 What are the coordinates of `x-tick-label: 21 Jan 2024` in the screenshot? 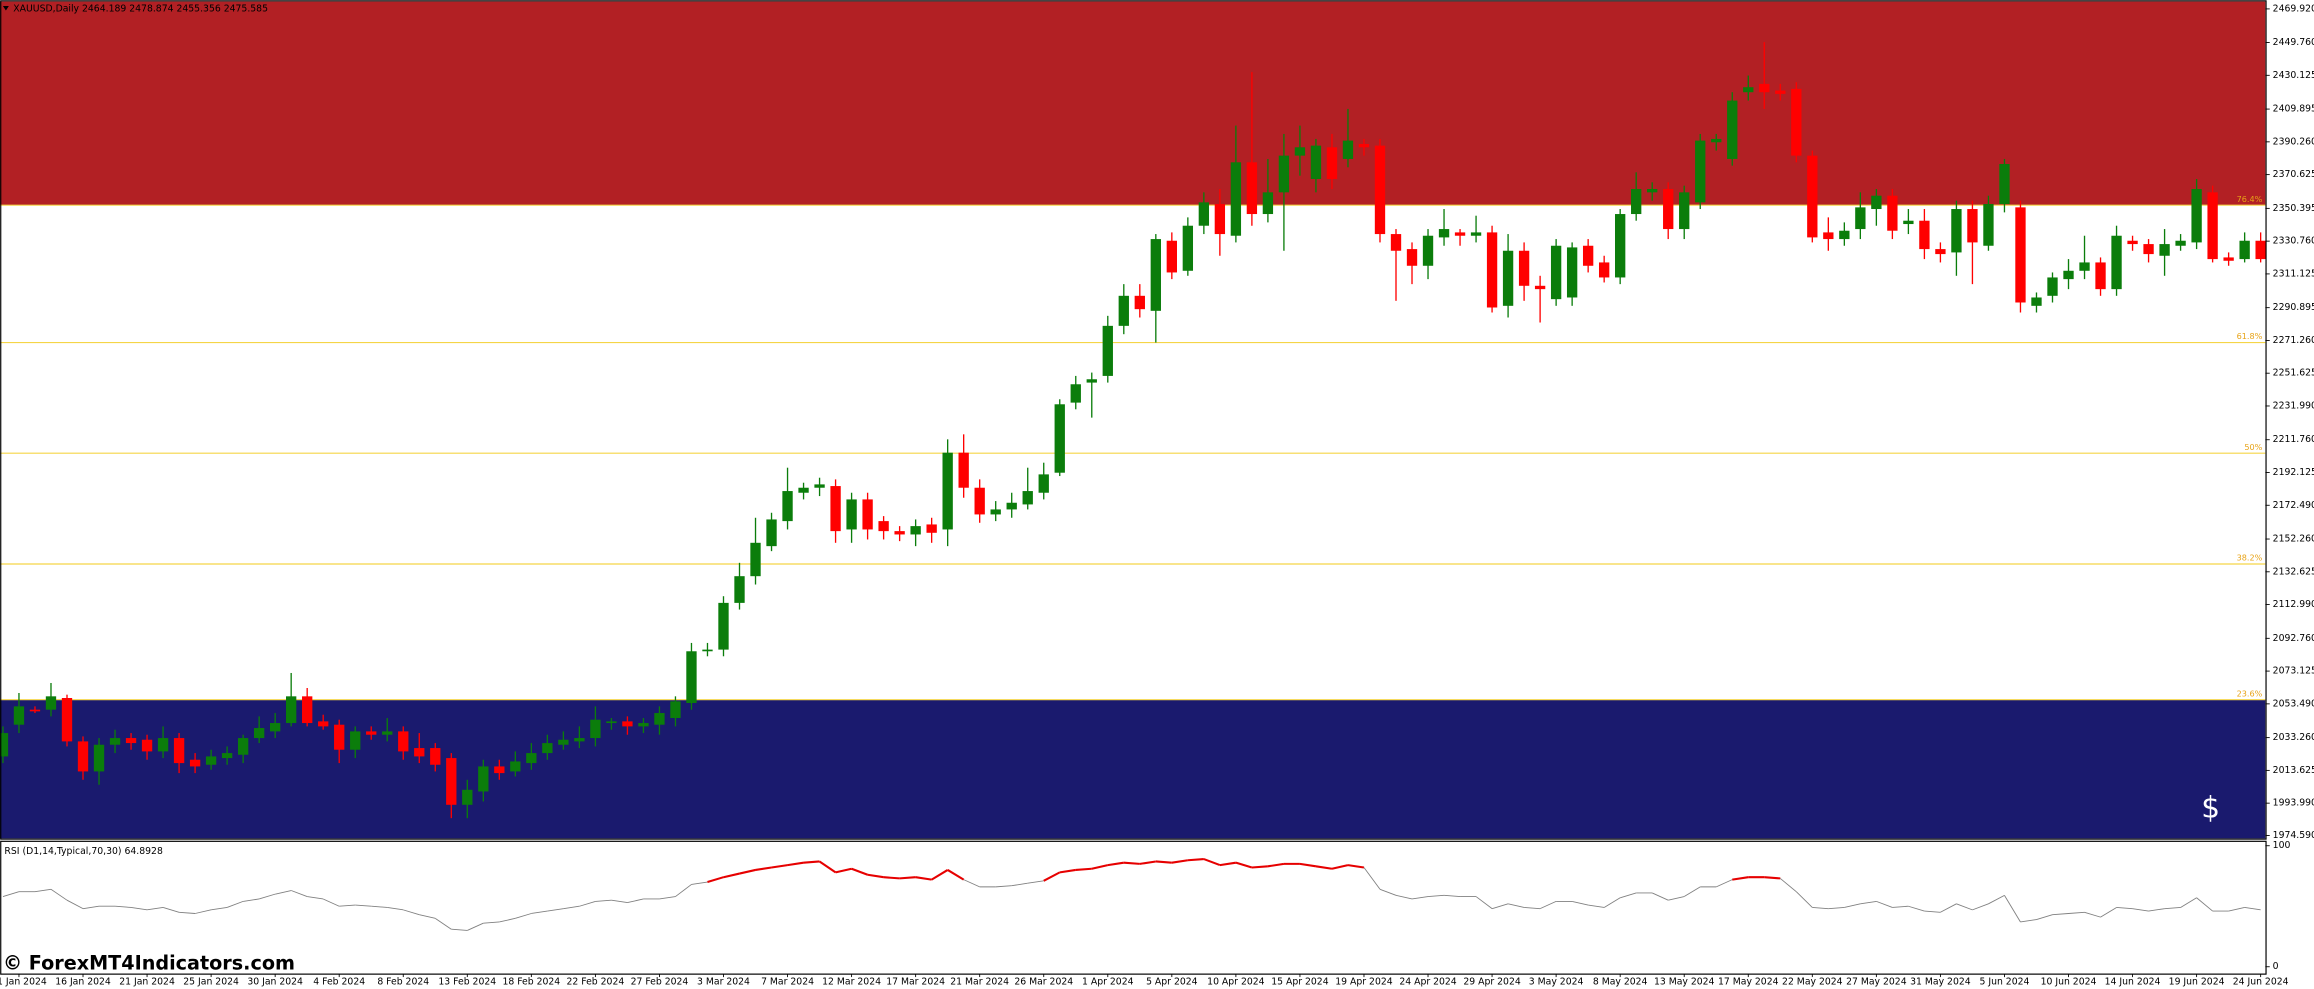 It's located at (147, 982).